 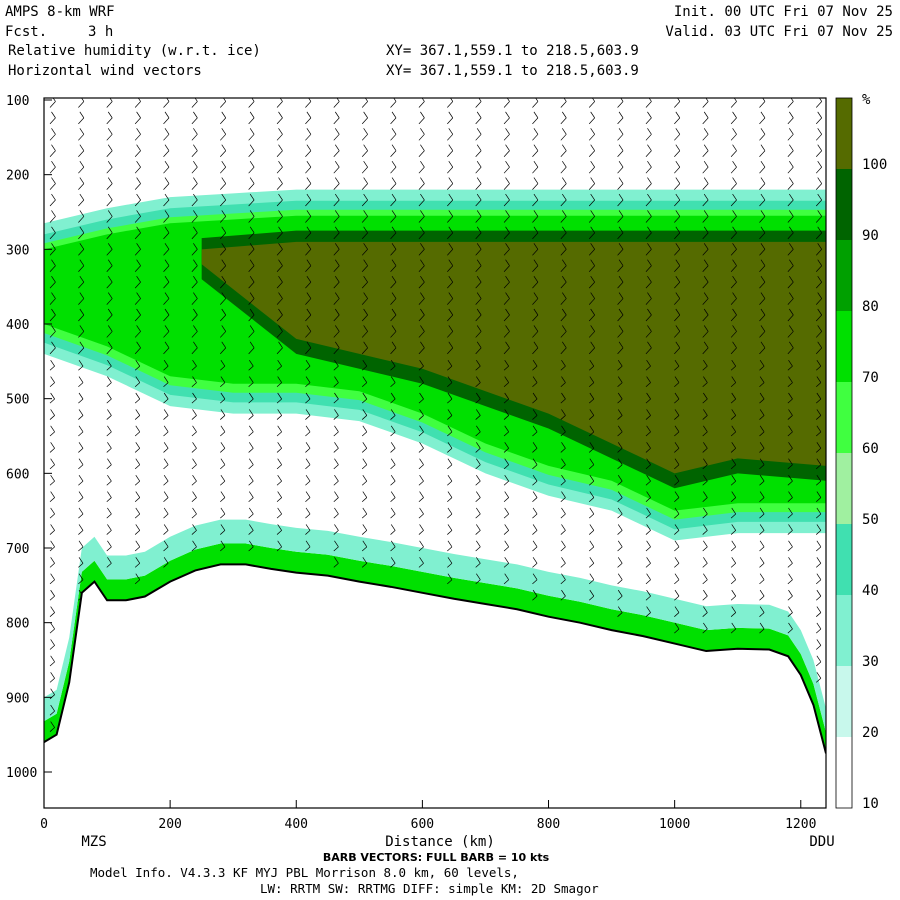 I want to click on x-axis-label: Distance (km), so click(x=440, y=842).